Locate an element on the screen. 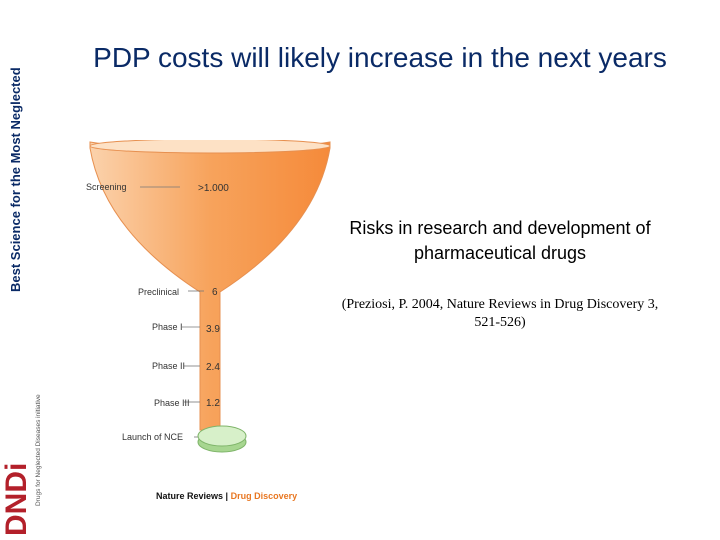 This screenshot has height=540, width=720. source-credit: Nature Reviews | Drug Discovery is located at coordinates (226, 496).